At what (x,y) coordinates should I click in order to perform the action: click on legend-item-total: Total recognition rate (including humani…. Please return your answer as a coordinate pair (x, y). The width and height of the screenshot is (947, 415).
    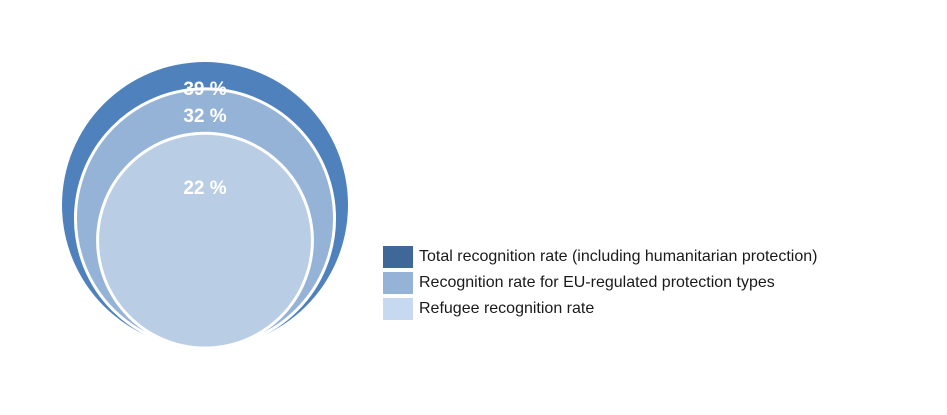
    Looking at the image, I should click on (600, 257).